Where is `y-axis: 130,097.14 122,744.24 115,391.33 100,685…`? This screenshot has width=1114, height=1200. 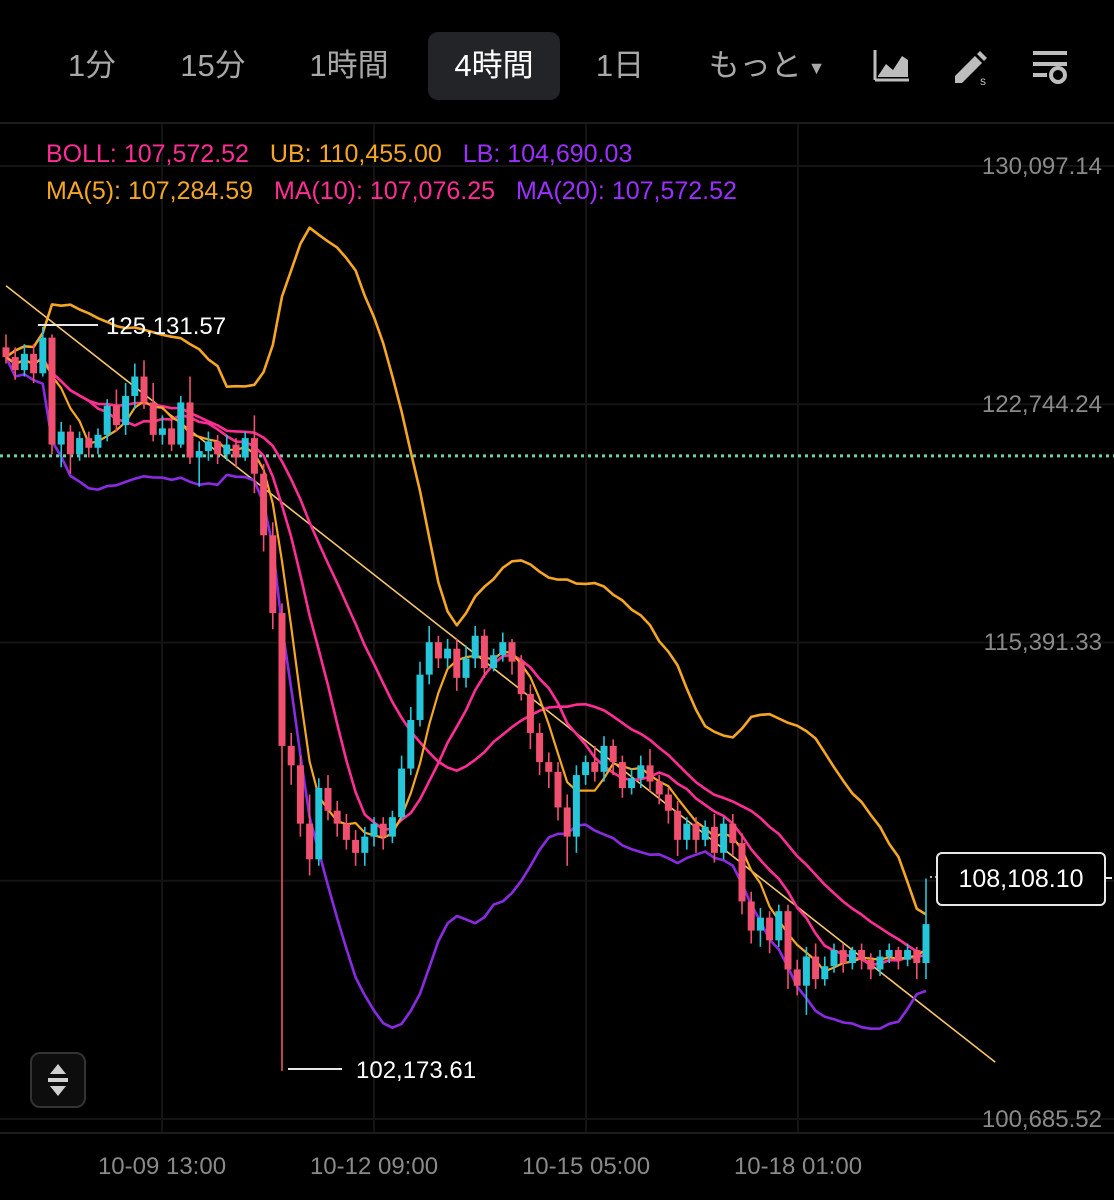 y-axis: 130,097.14 122,744.24 115,391.33 100,685… is located at coordinates (1042, 643).